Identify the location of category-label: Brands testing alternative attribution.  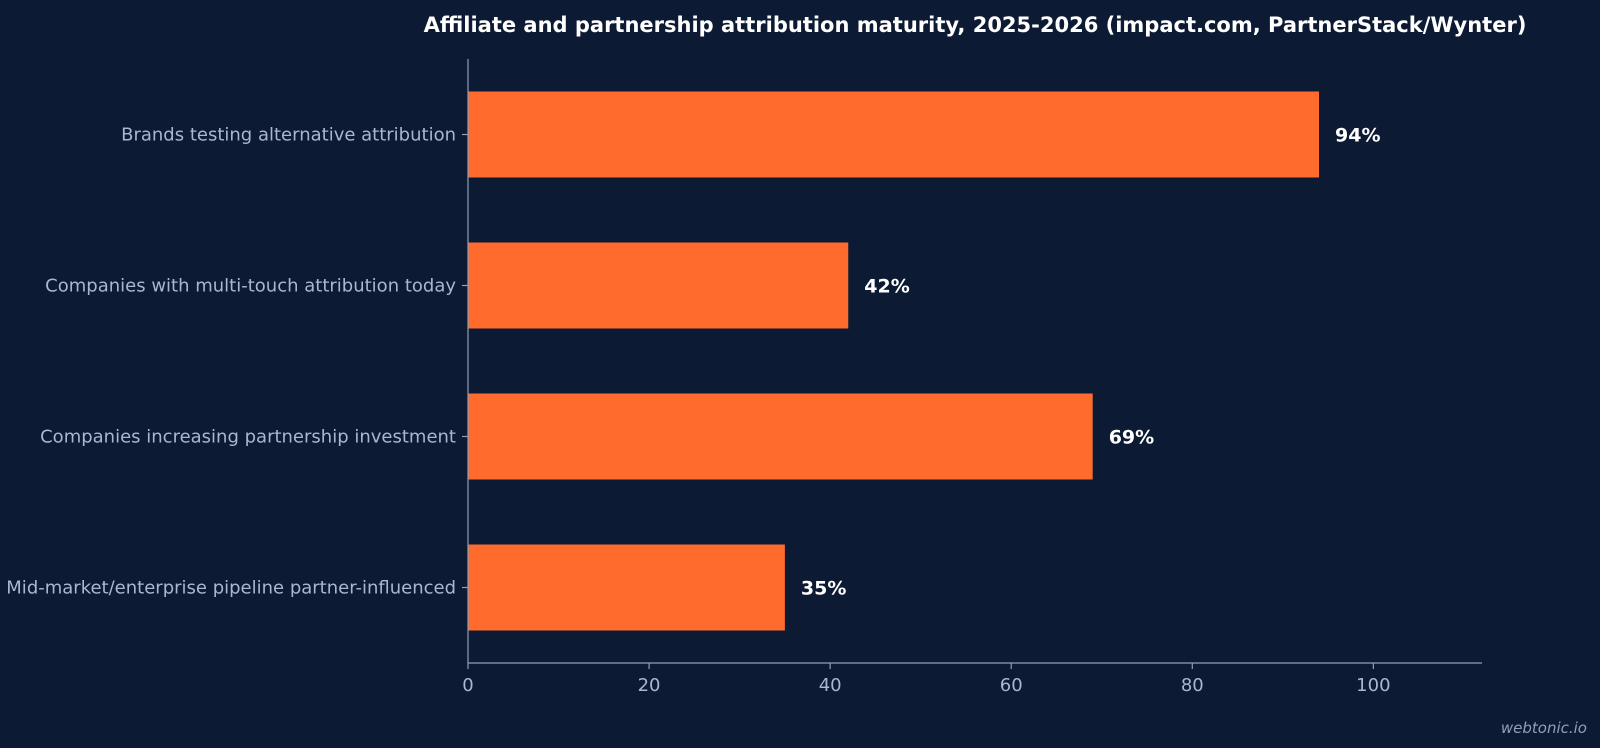
(288, 135).